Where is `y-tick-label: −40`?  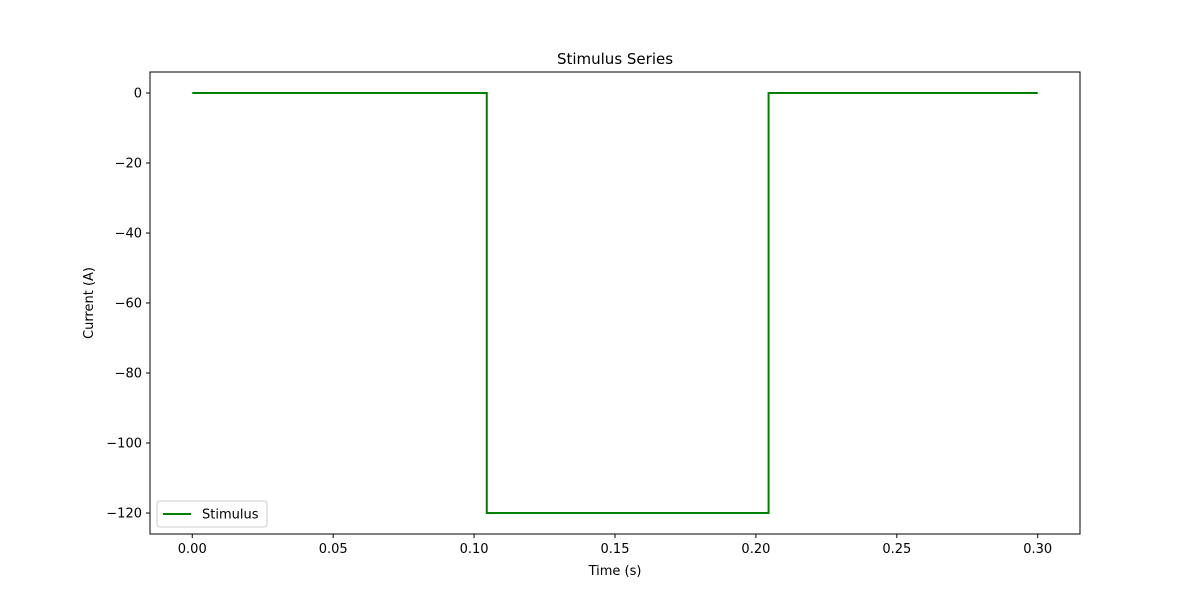
y-tick-label: −40 is located at coordinates (128, 234).